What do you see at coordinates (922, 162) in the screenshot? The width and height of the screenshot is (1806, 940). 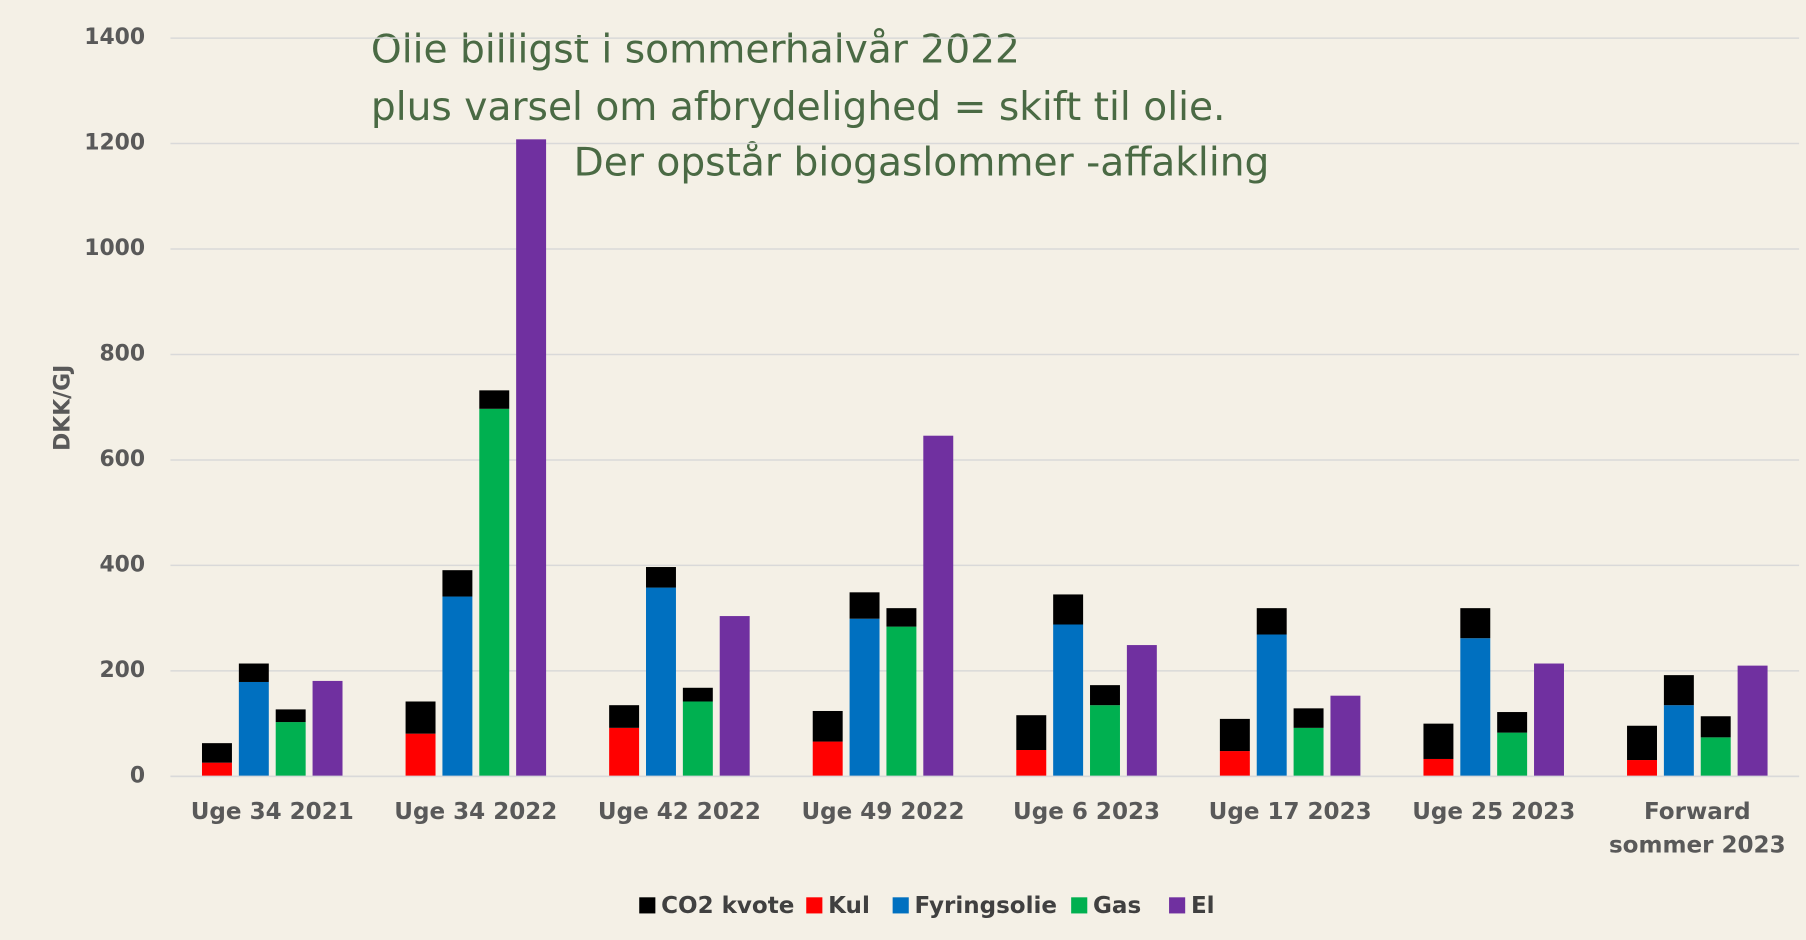 I see `annotation: Der opstår biogaslommer -affakling` at bounding box center [922, 162].